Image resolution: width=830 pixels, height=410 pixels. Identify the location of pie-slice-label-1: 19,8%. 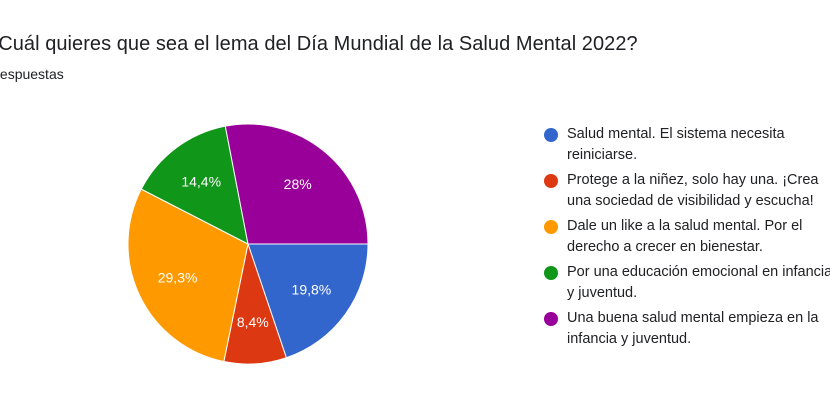
(312, 290).